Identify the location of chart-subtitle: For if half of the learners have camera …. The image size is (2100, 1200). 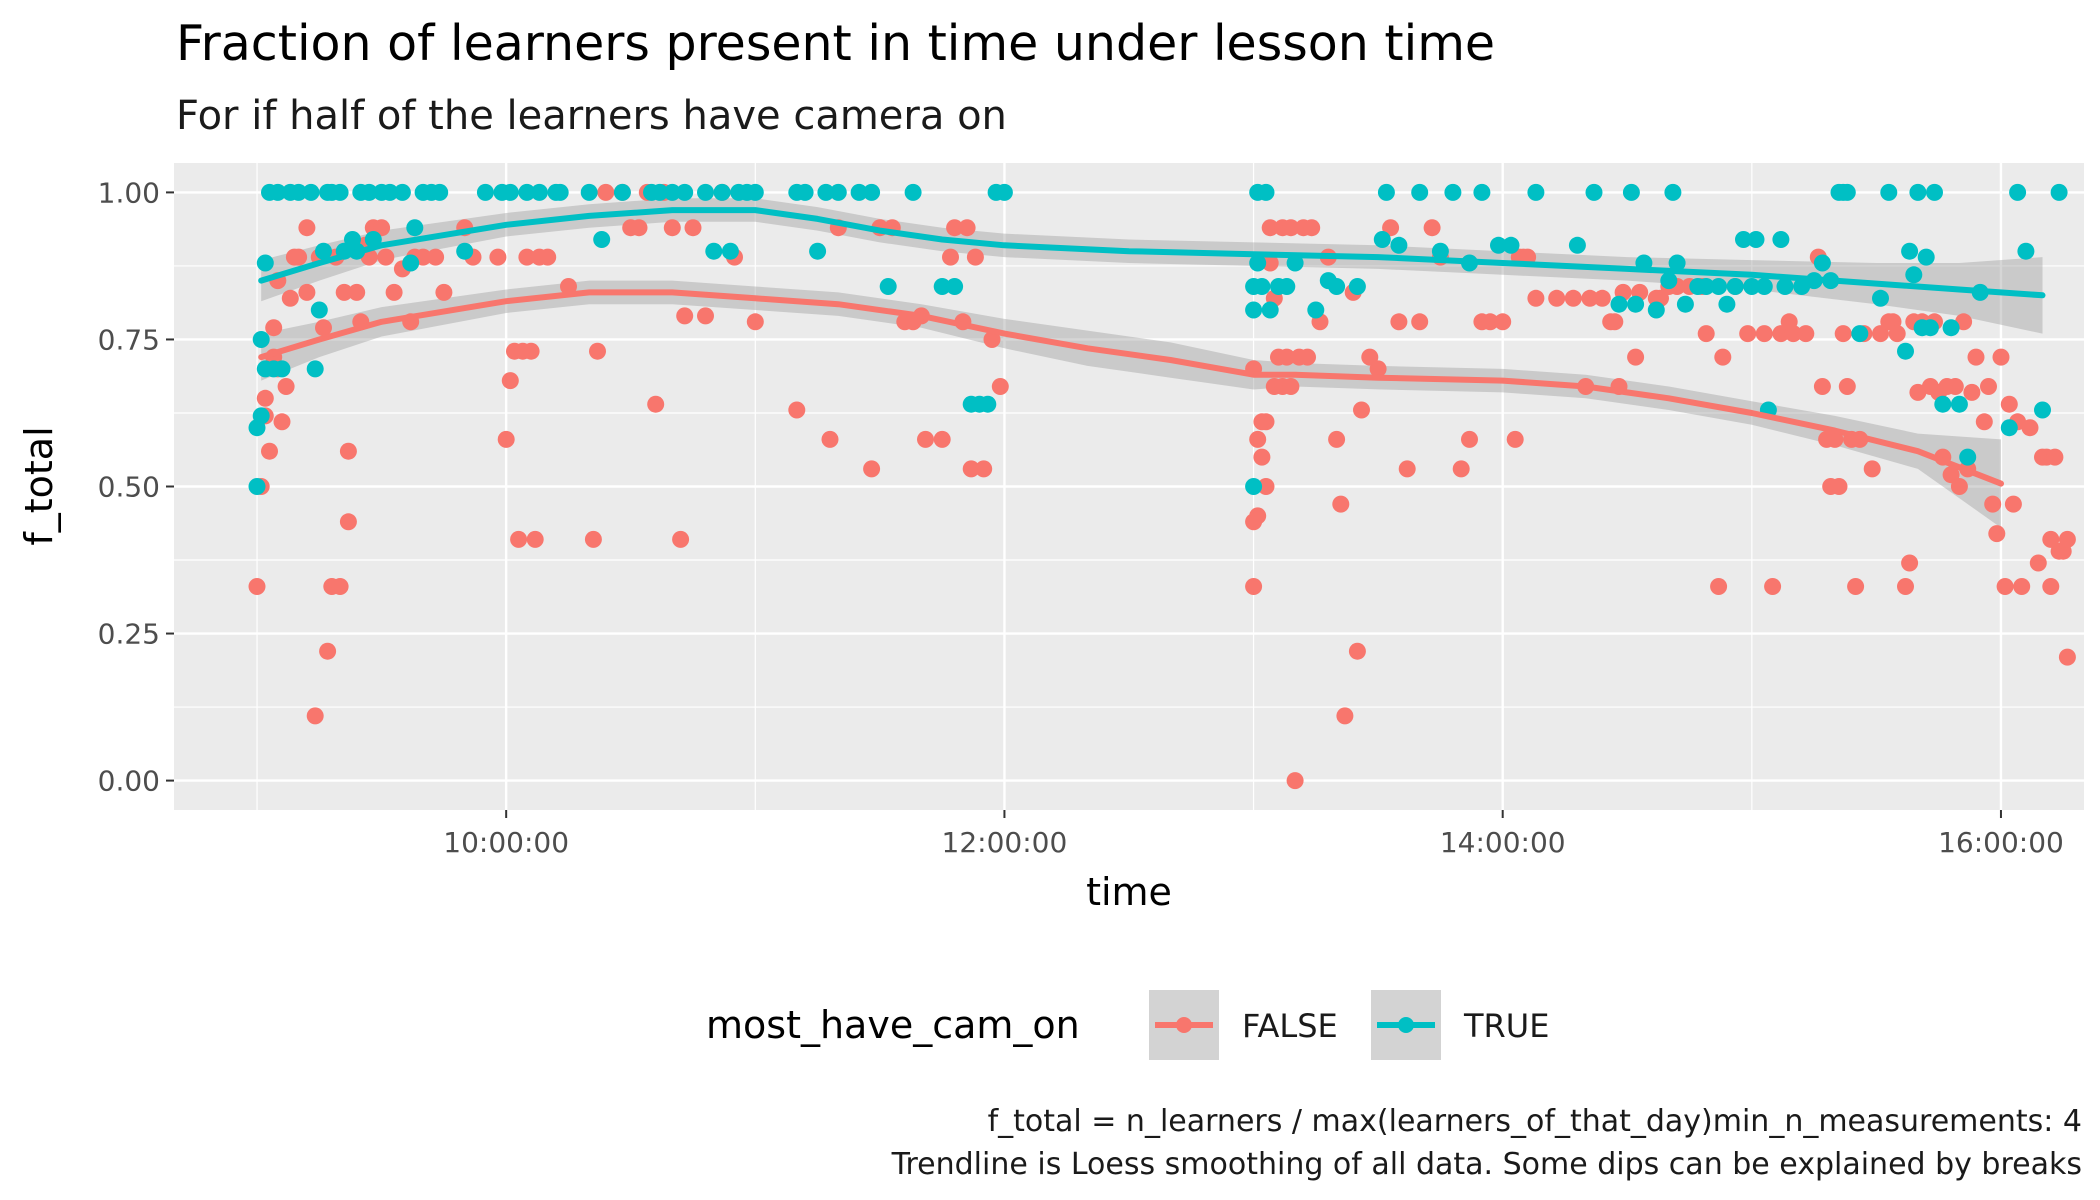
(591, 116).